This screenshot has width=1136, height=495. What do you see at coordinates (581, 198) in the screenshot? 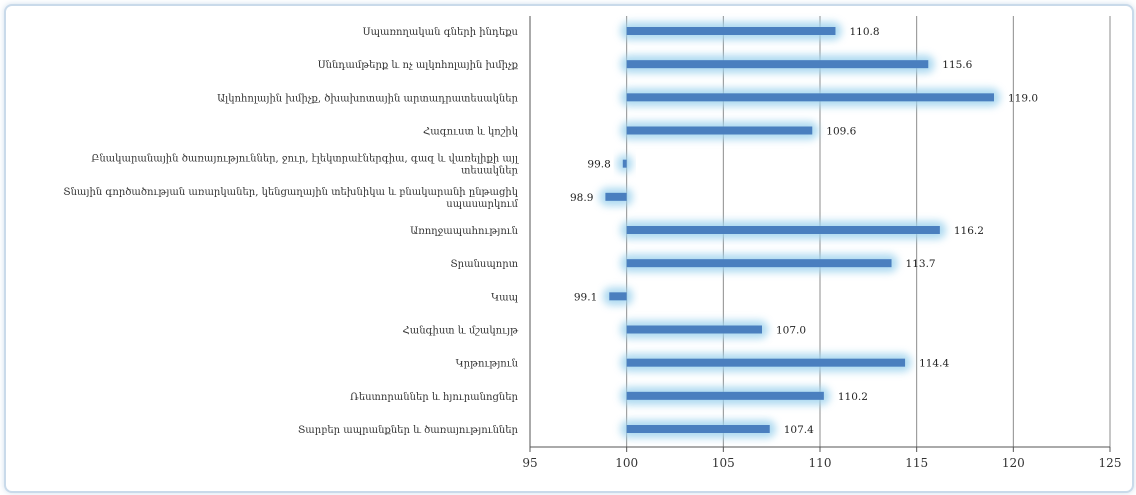
I see `value-label: 98.9` at bounding box center [581, 198].